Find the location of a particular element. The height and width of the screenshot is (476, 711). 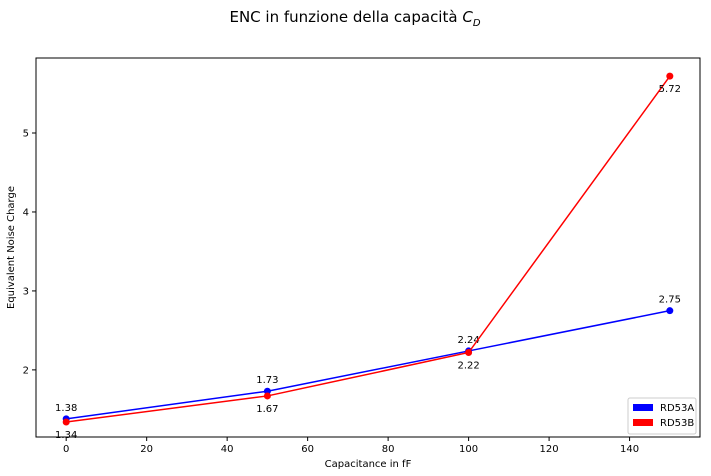

x-tick-label: 40 is located at coordinates (227, 449).